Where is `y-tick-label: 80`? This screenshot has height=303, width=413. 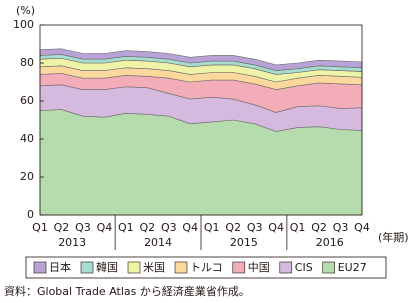 y-tick-label: 80 is located at coordinates (27, 62).